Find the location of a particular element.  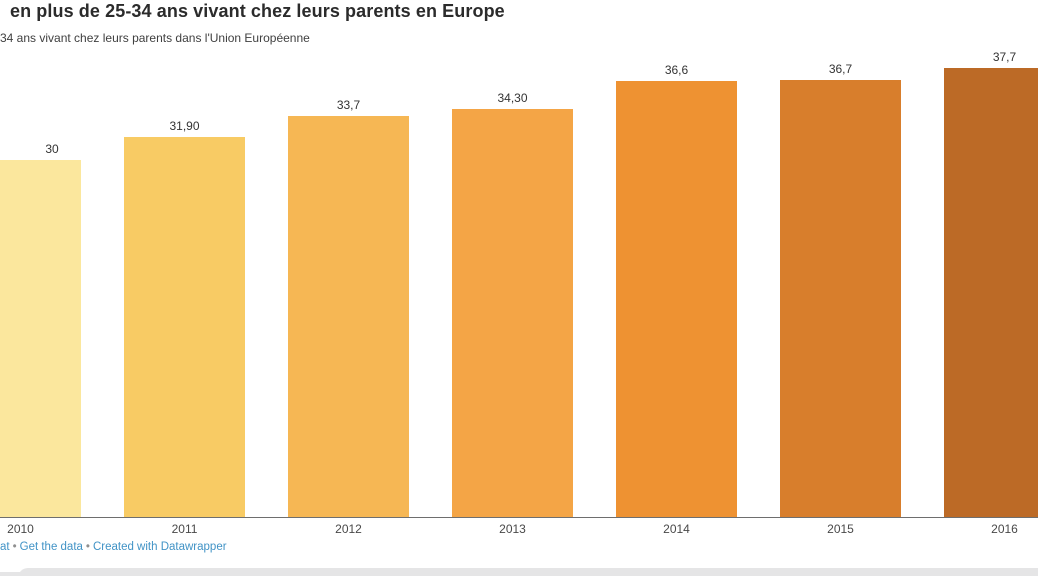

source-link-partial: at is located at coordinates (5, 547).